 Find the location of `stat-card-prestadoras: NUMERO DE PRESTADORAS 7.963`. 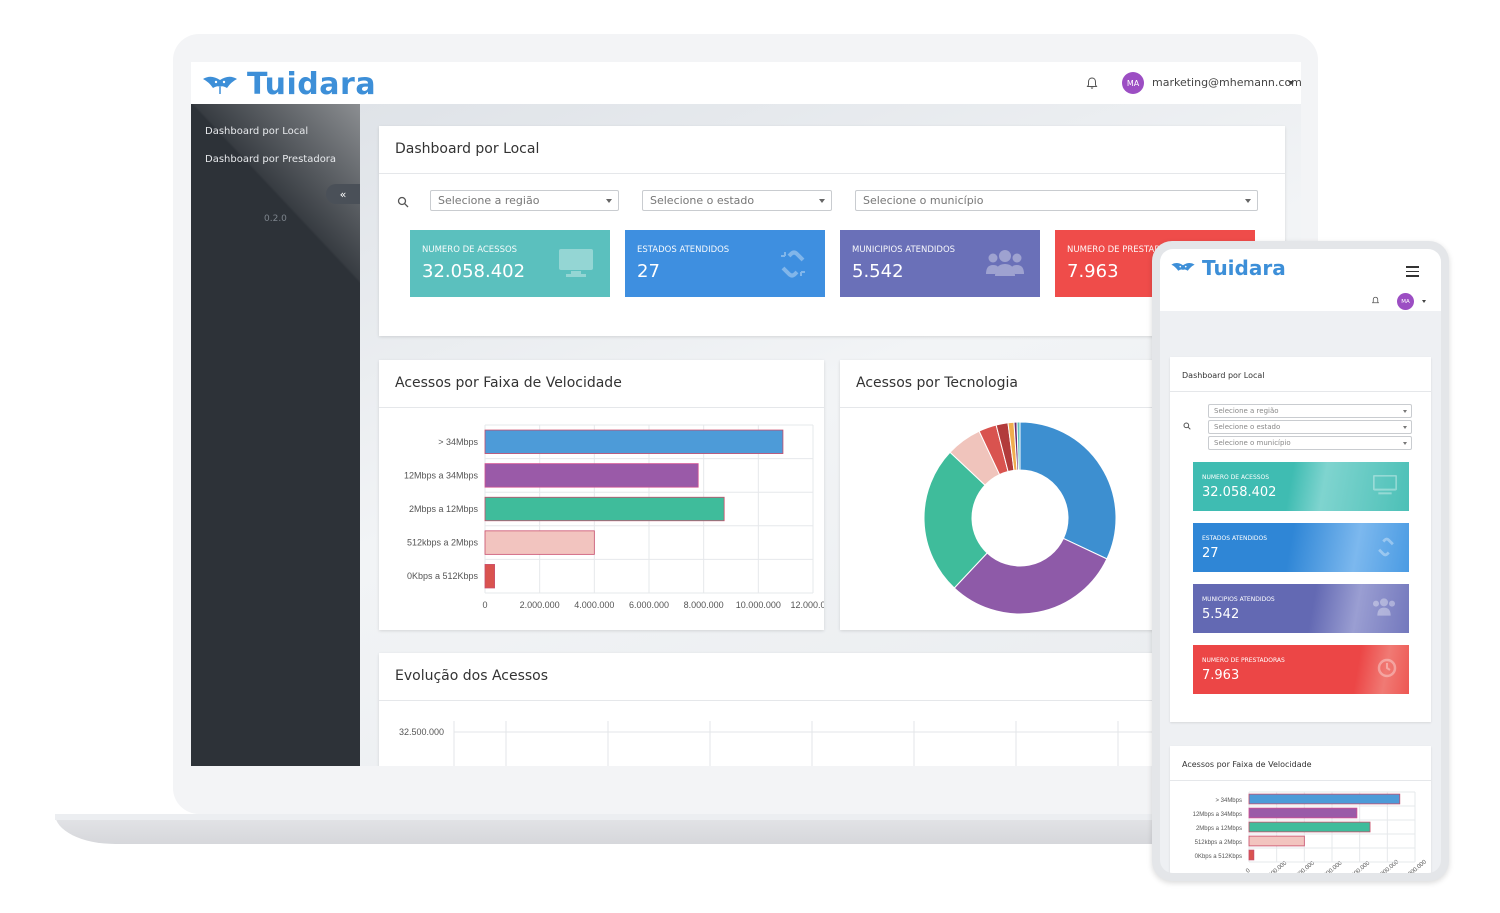

stat-card-prestadoras: NUMERO DE PRESTADORAS 7.963 is located at coordinates (1301, 669).